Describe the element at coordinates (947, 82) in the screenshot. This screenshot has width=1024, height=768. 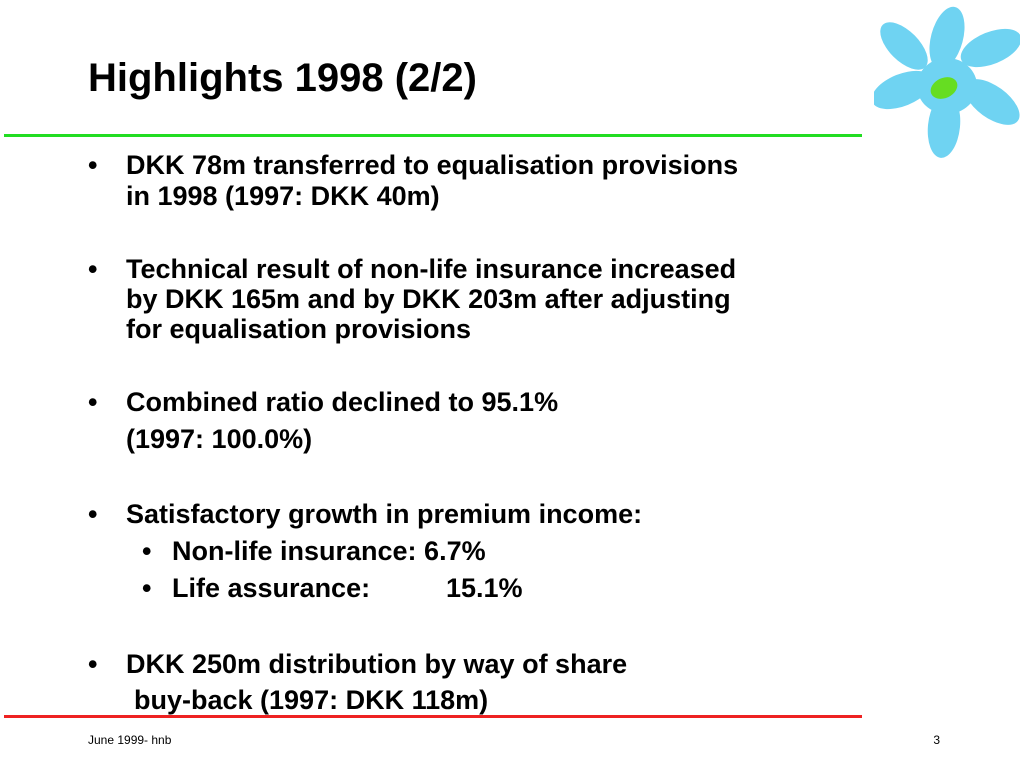
I see `flower-logo-icon` at that location.